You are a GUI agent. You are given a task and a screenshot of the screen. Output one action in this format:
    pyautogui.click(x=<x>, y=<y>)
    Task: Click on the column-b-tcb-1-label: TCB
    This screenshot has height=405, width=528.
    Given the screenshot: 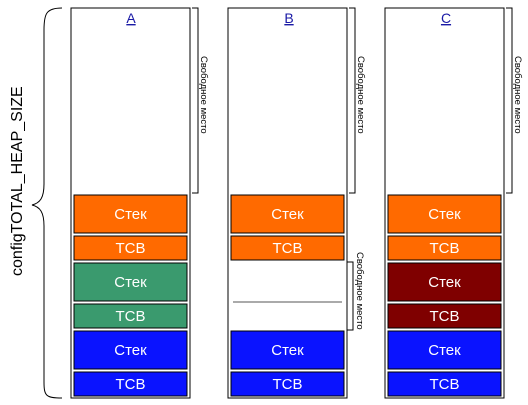 What is the action you would take?
    pyautogui.click(x=288, y=248)
    